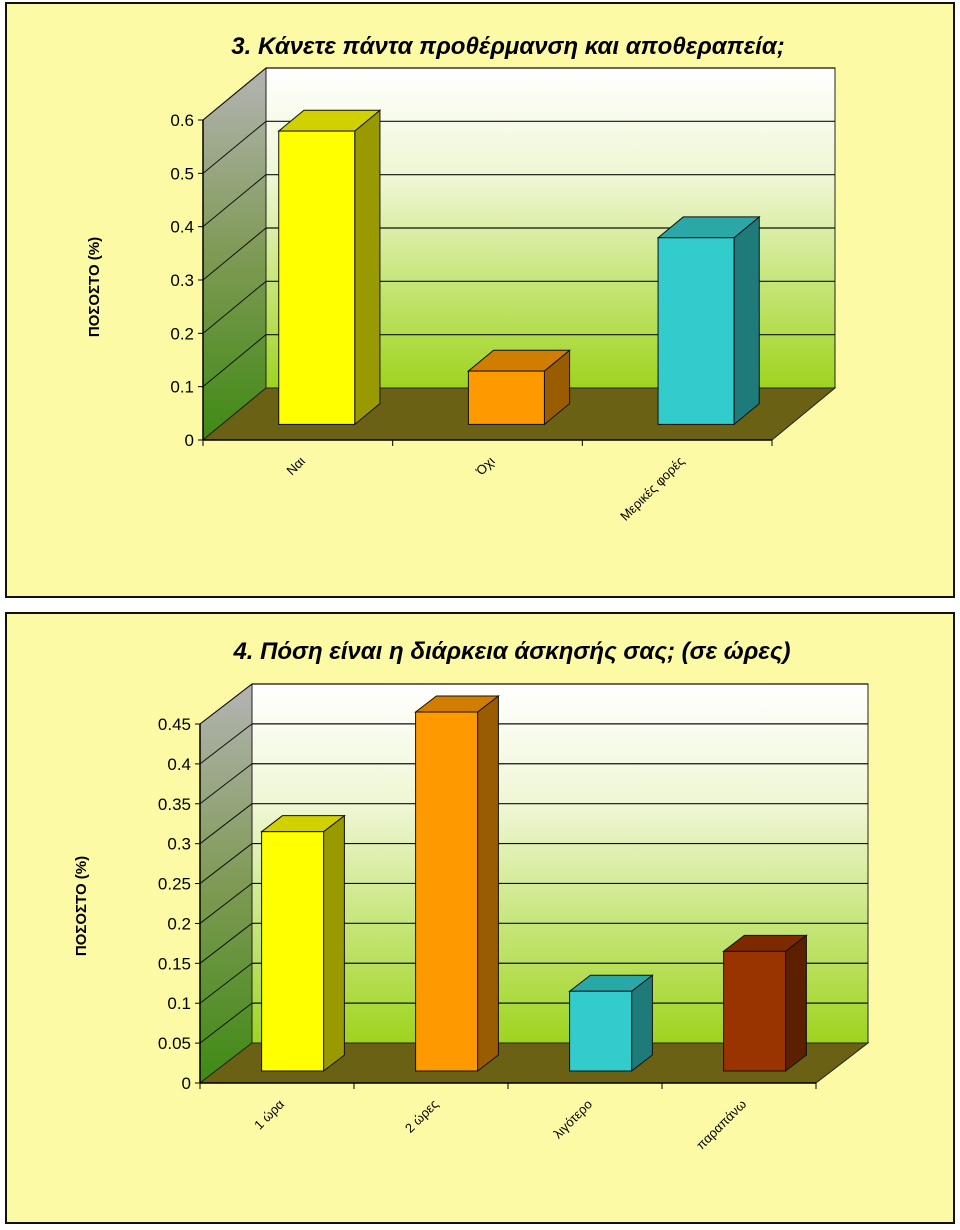 This screenshot has width=960, height=1230. What do you see at coordinates (652, 489) in the screenshot?
I see `x-category-label: Μερικές φορές` at bounding box center [652, 489].